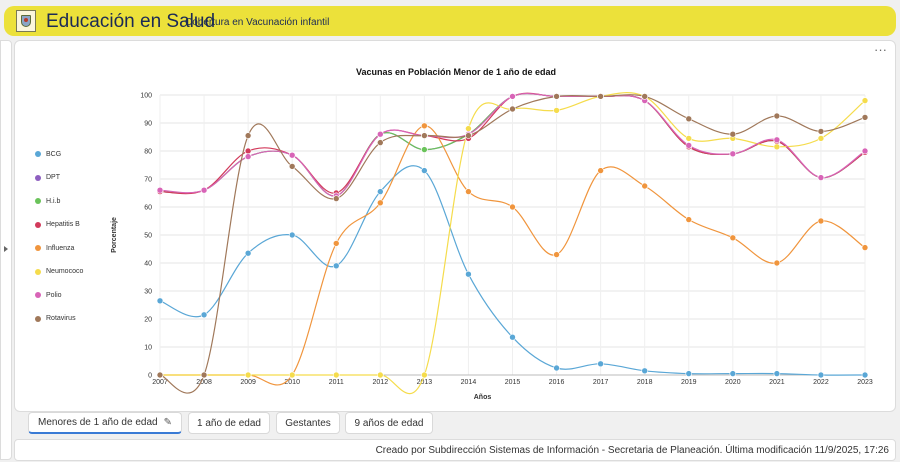 The width and height of the screenshot is (900, 462). Describe the element at coordinates (148, 180) in the screenshot. I see `y-tick-label: 70` at that location.